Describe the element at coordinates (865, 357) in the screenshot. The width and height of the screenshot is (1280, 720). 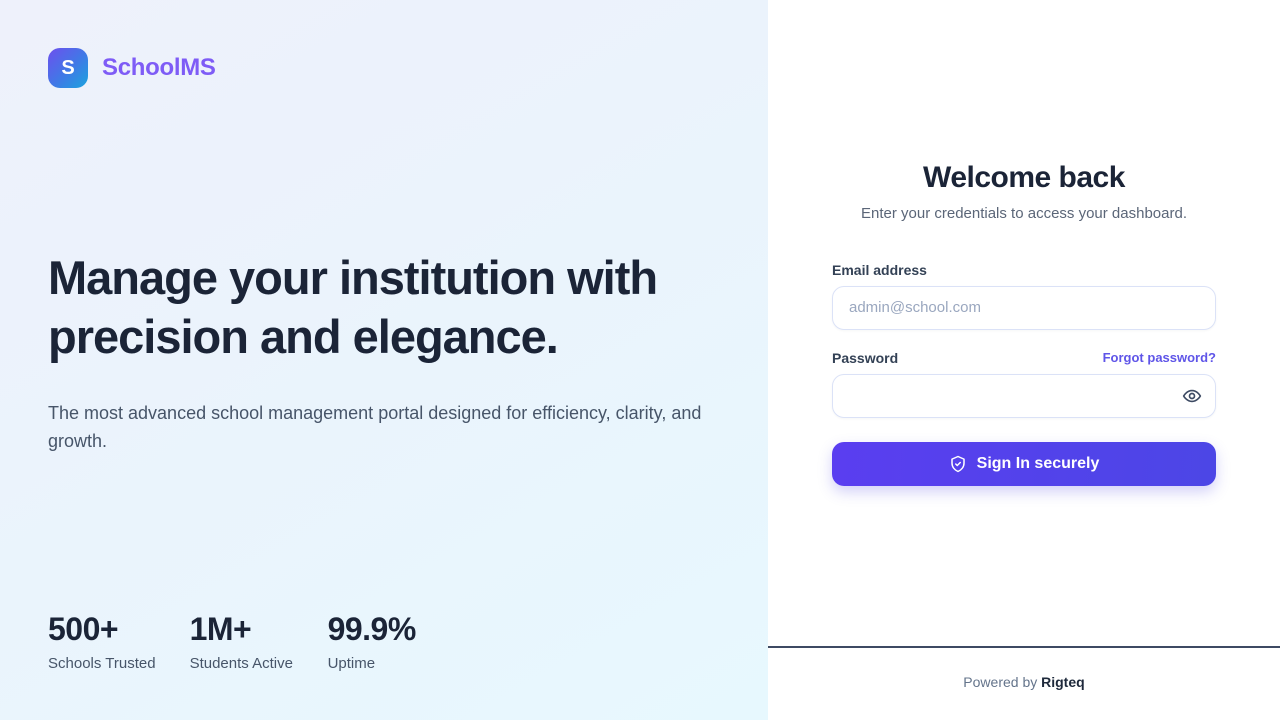
I see `password-label: Password` at that location.